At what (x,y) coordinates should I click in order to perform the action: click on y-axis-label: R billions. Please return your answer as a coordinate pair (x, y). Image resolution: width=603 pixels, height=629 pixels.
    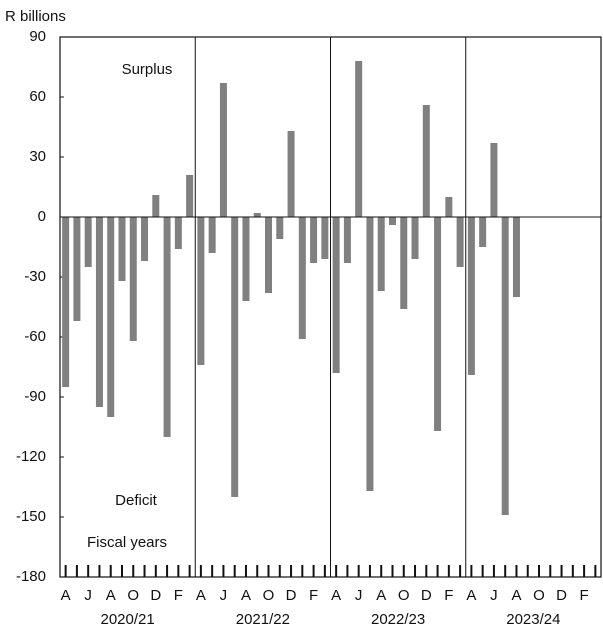
    Looking at the image, I should click on (35, 16).